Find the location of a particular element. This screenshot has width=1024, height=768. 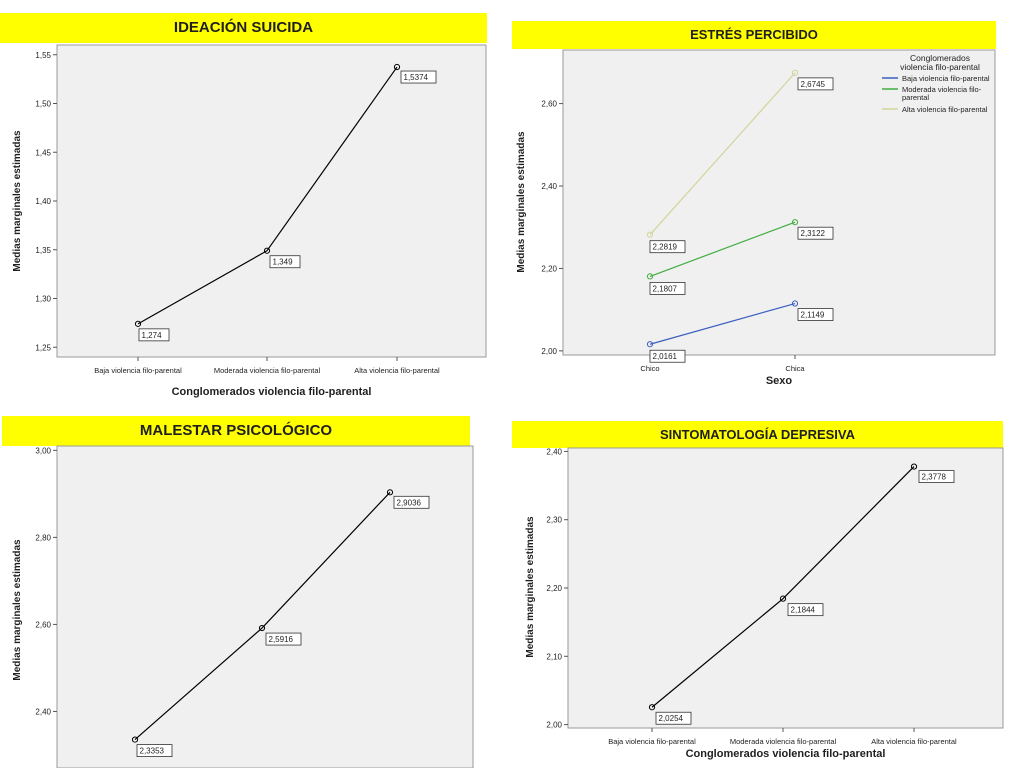

legend-title: violencia filo-parental is located at coordinates (940, 67).